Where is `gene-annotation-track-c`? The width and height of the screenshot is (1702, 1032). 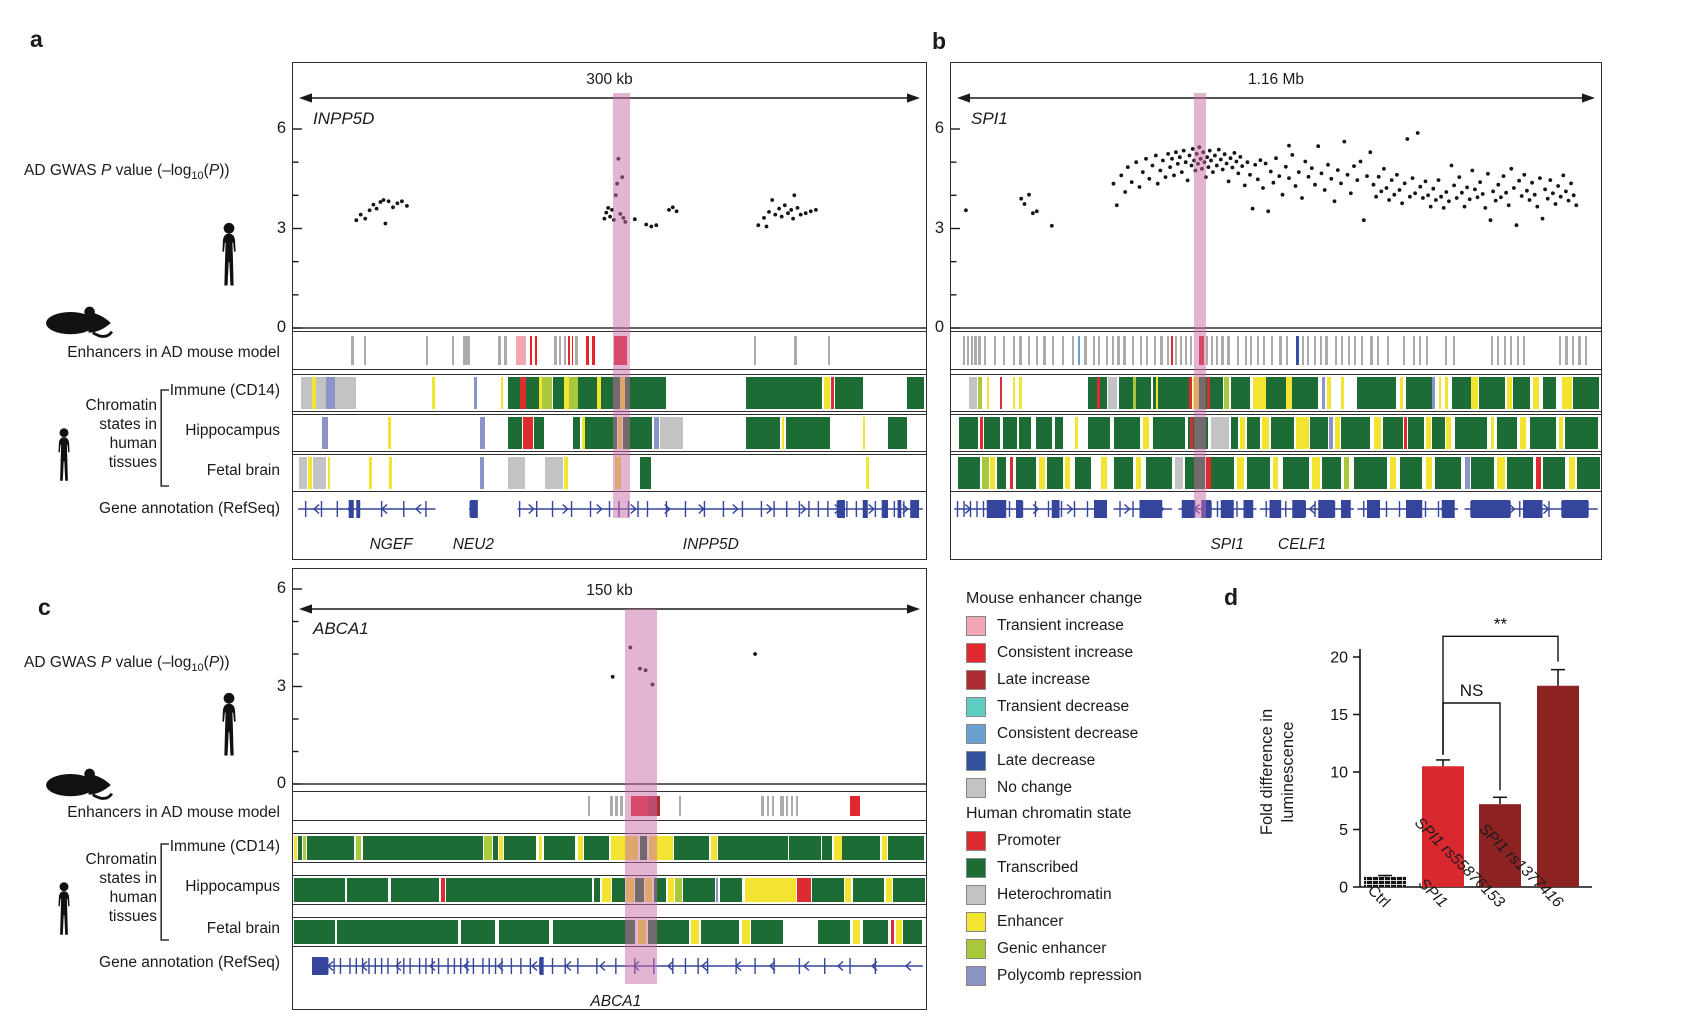 gene-annotation-track-c is located at coordinates (617, 966).